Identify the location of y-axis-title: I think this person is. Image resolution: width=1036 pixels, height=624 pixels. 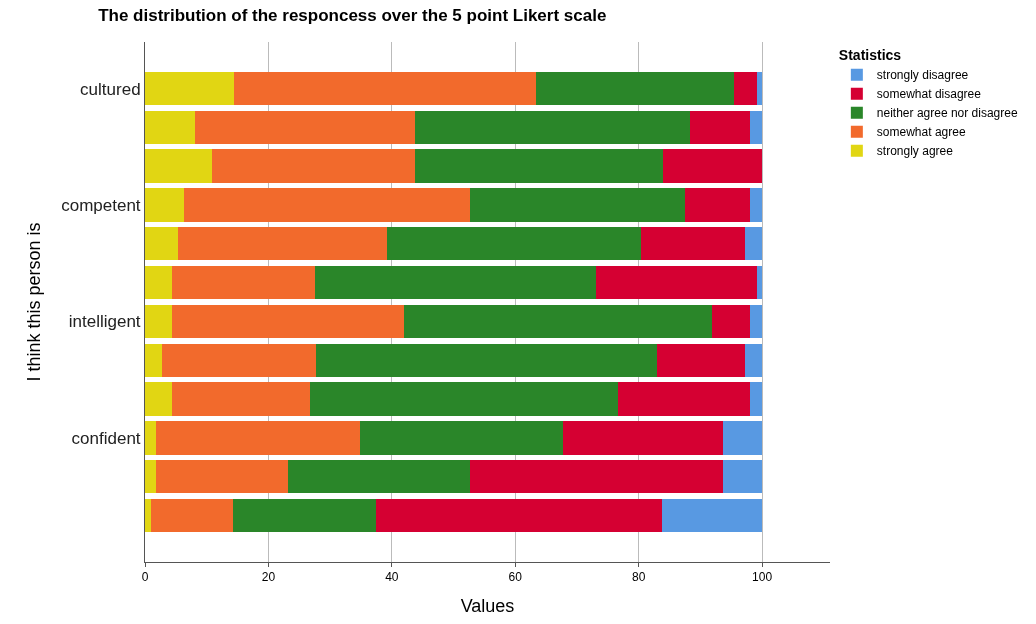
(34, 302).